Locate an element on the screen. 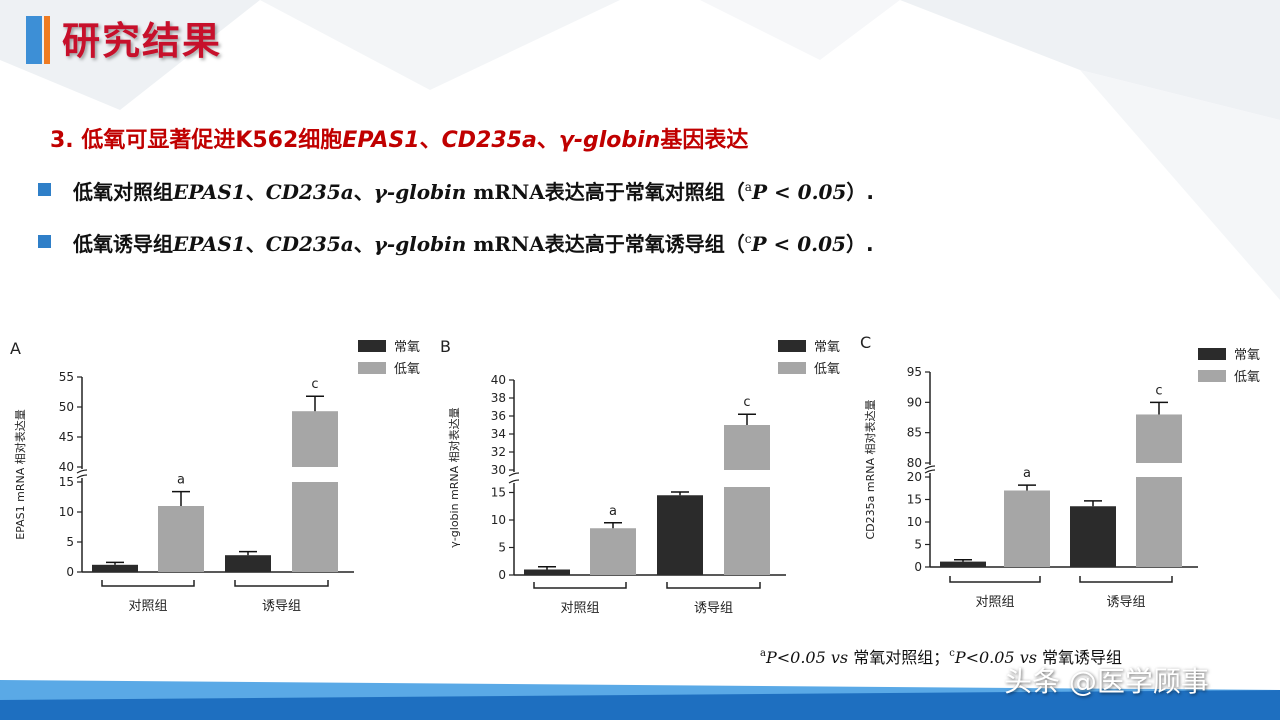 Image resolution: width=1280 pixels, height=720 pixels. footnote-sup-c: c is located at coordinates (952, 653).